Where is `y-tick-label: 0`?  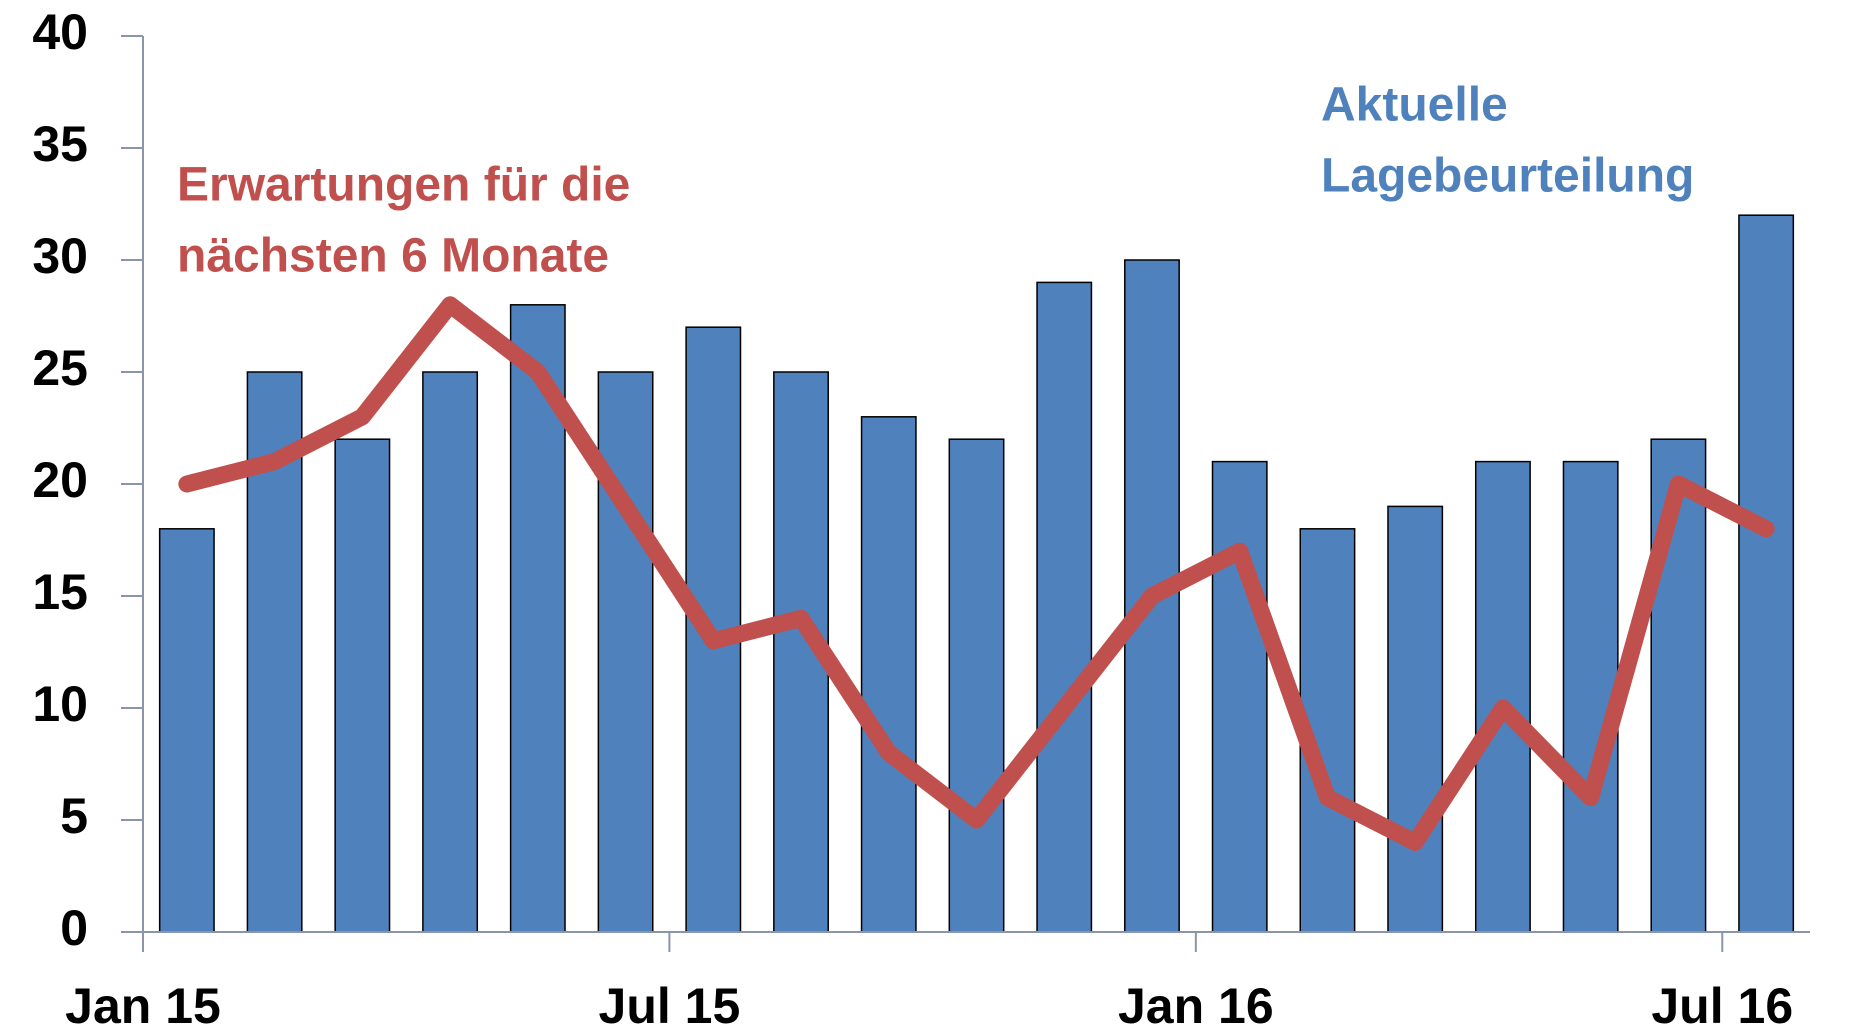 y-tick-label: 0 is located at coordinates (74, 928).